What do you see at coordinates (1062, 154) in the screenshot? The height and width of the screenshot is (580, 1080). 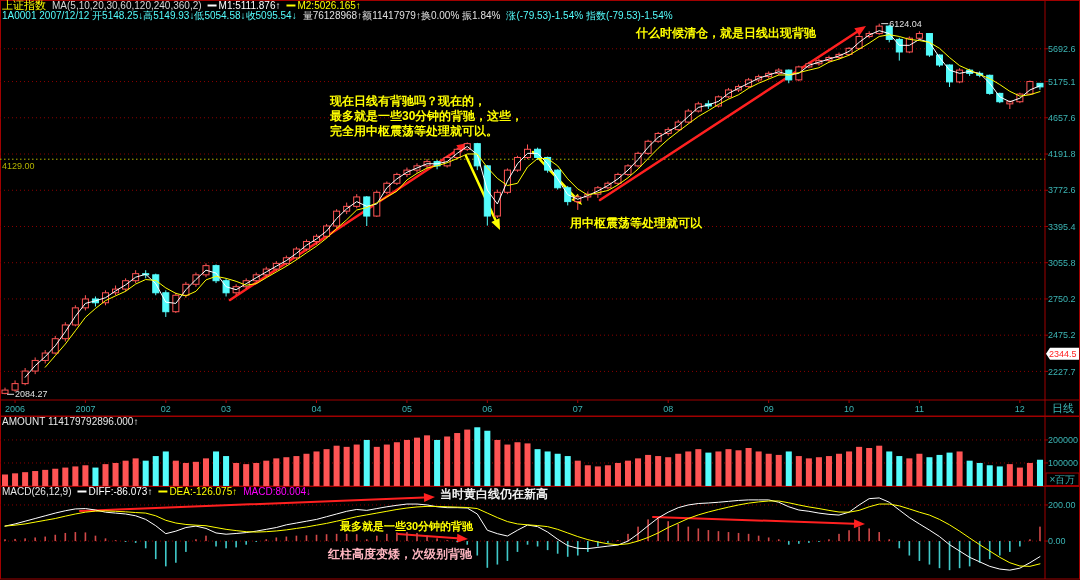 I see `y-tick-label: 4191.8` at bounding box center [1062, 154].